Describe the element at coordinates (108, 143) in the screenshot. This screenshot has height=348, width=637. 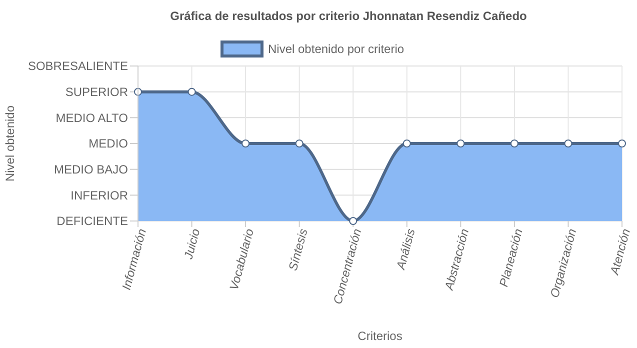
I see `category-label: MEDIO` at that location.